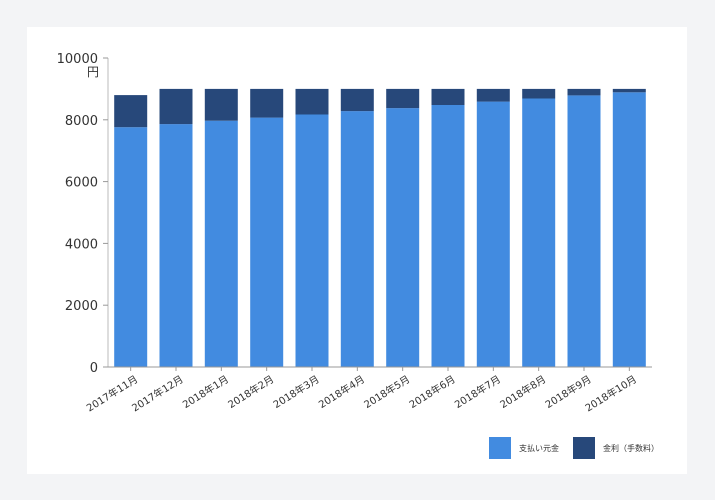  Describe the element at coordinates (81, 306) in the screenshot. I see `y-tick-label: 2000` at that location.